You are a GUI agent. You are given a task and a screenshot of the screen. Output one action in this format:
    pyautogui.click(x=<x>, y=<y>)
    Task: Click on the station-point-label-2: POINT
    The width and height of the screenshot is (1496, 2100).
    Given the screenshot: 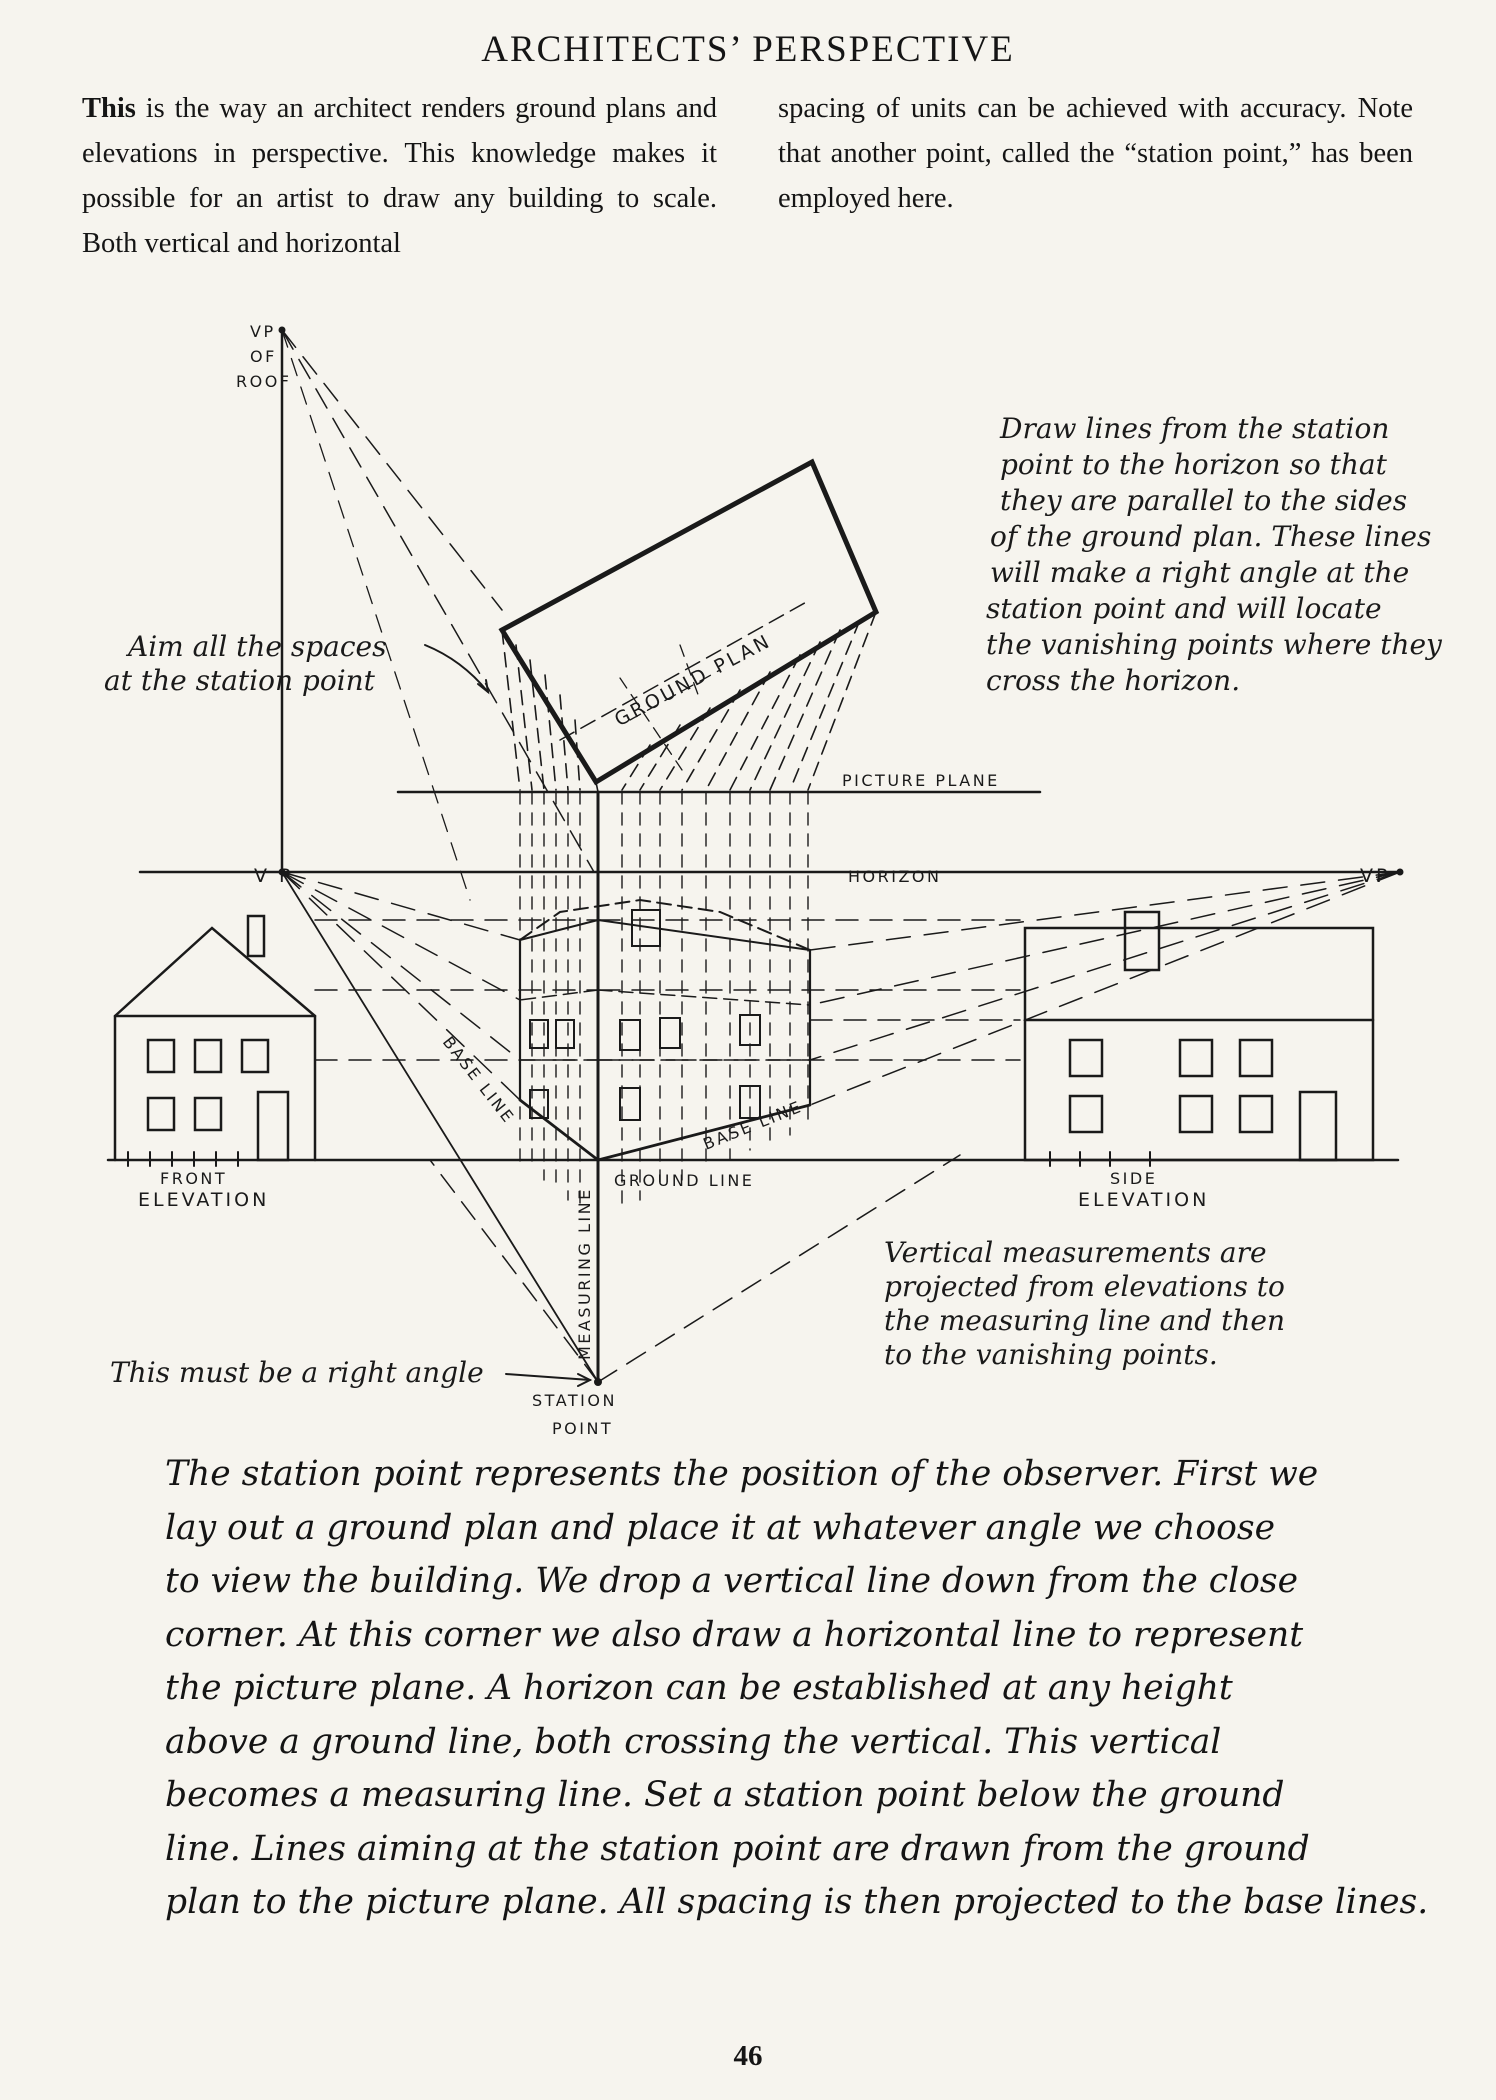 What is the action you would take?
    pyautogui.click(x=582, y=1428)
    